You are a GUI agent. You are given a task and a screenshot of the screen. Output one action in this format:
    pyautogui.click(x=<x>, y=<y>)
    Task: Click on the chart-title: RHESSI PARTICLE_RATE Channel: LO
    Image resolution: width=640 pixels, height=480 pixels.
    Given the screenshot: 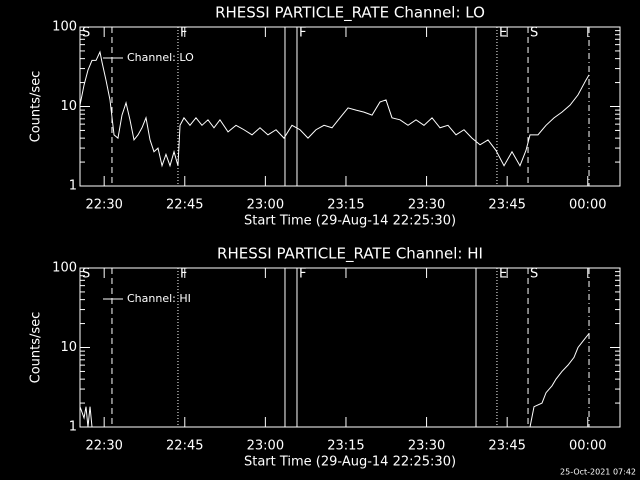 What is the action you would take?
    pyautogui.click(x=350, y=13)
    